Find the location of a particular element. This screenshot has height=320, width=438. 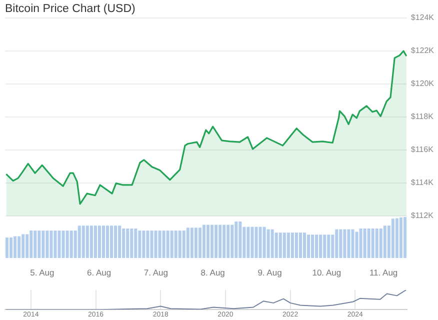

y-tick-label: $124K is located at coordinates (422, 17).